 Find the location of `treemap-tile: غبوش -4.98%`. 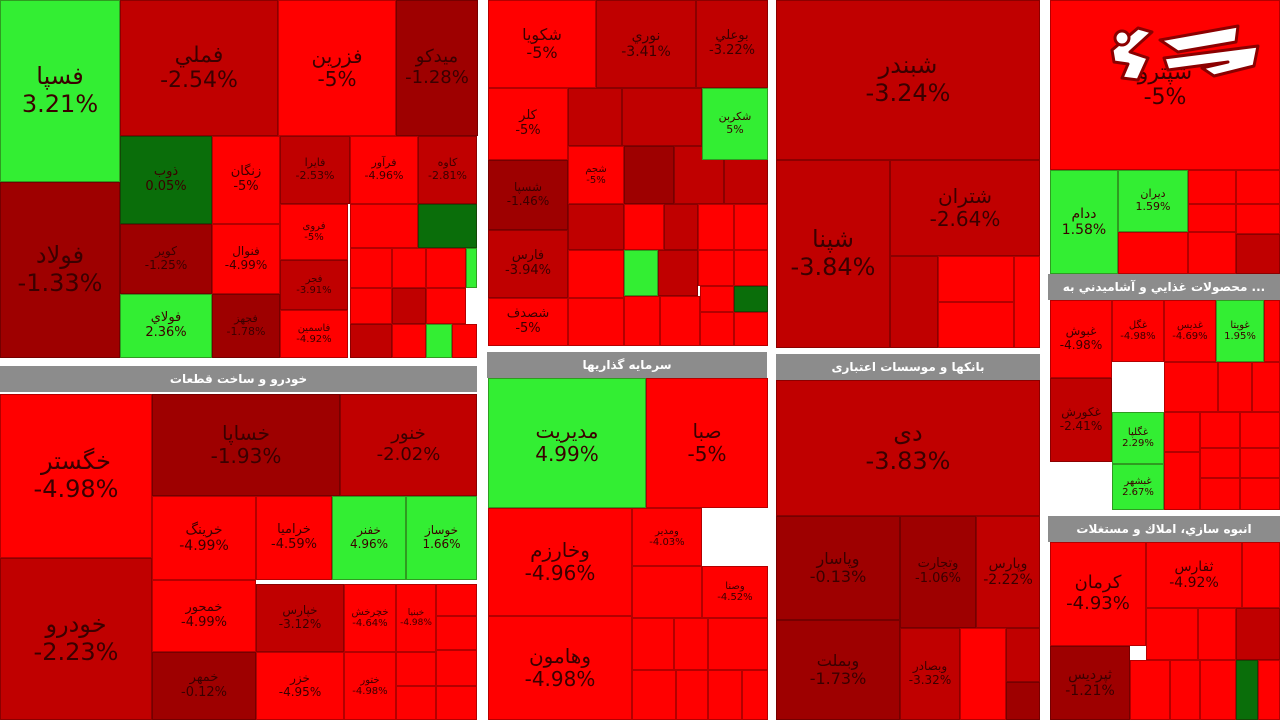

treemap-tile: غبوش -4.98% is located at coordinates (1081, 339).